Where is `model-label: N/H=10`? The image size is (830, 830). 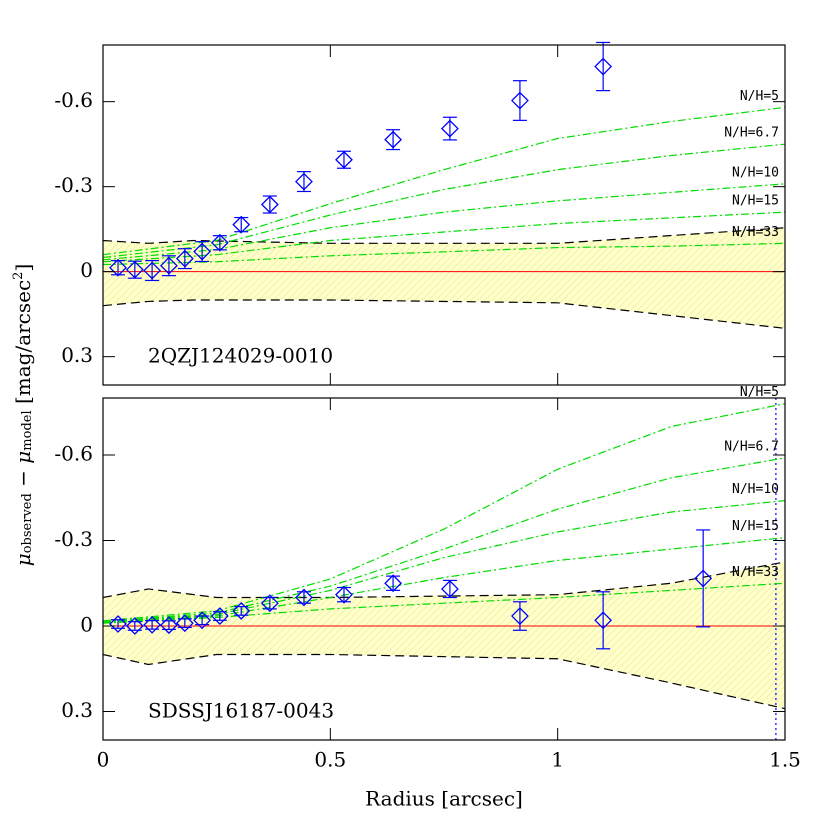
model-label: N/H=10 is located at coordinates (755, 489).